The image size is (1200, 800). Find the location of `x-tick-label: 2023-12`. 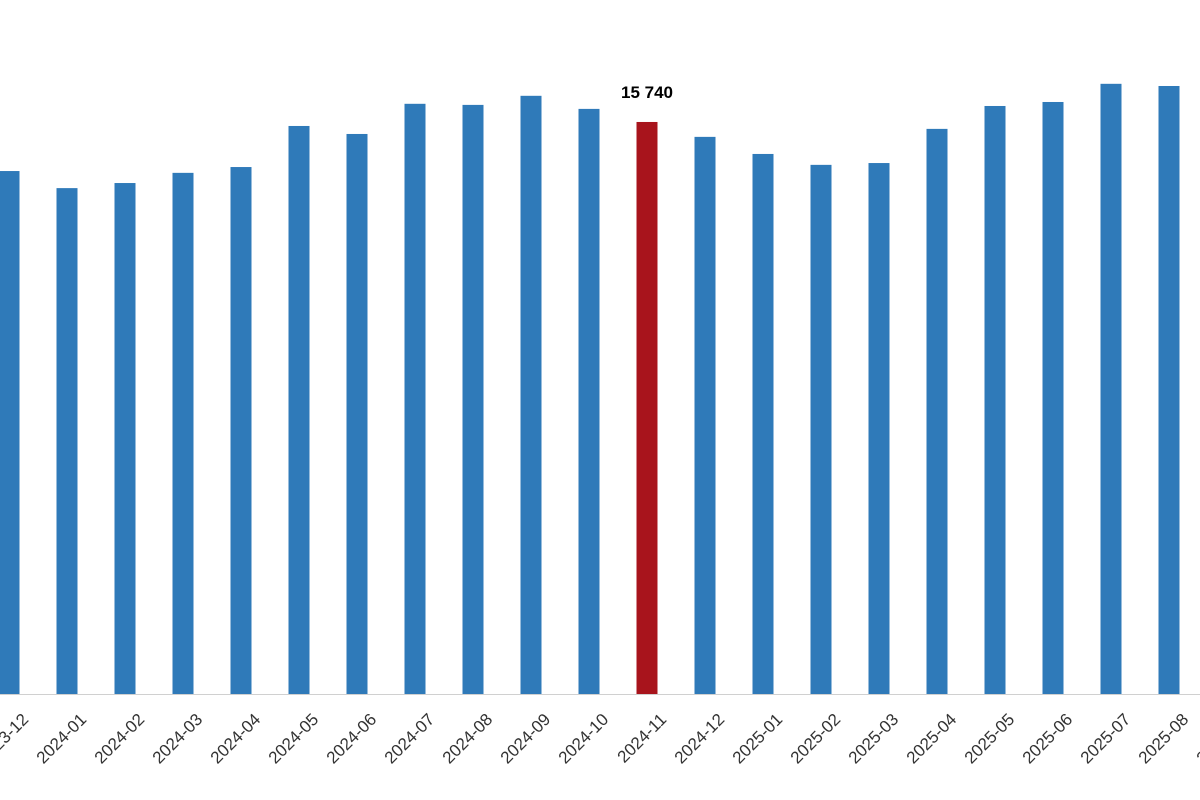

x-tick-label: 2023-12 is located at coordinates (16, 739).